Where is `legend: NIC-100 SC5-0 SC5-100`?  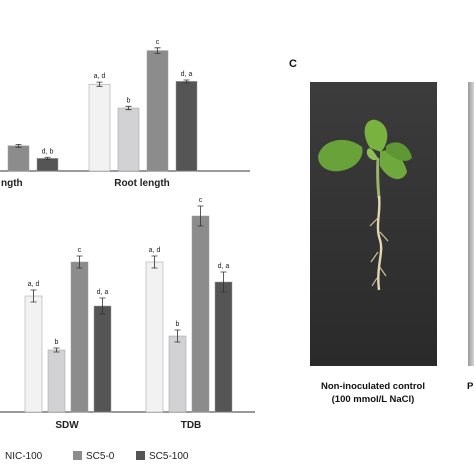 legend: NIC-100 SC5-0 SC5-100 is located at coordinates (97, 456).